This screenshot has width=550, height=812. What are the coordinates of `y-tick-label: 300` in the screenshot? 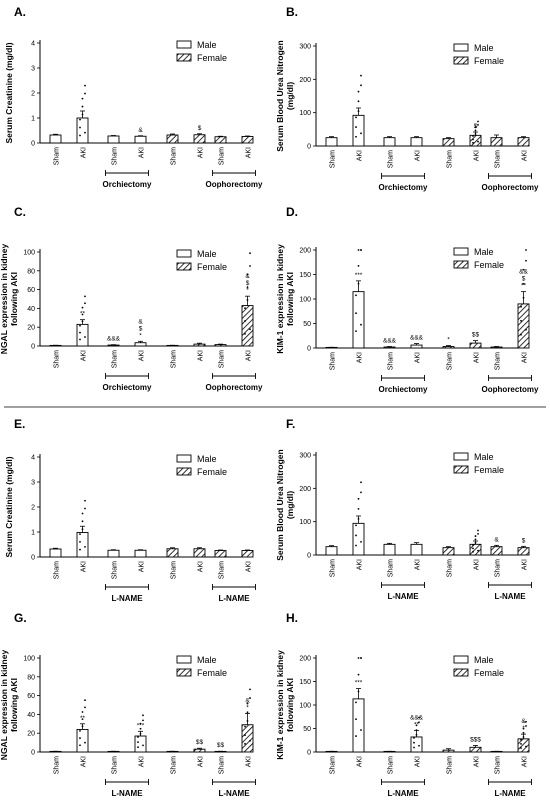 It's located at (305, 456).